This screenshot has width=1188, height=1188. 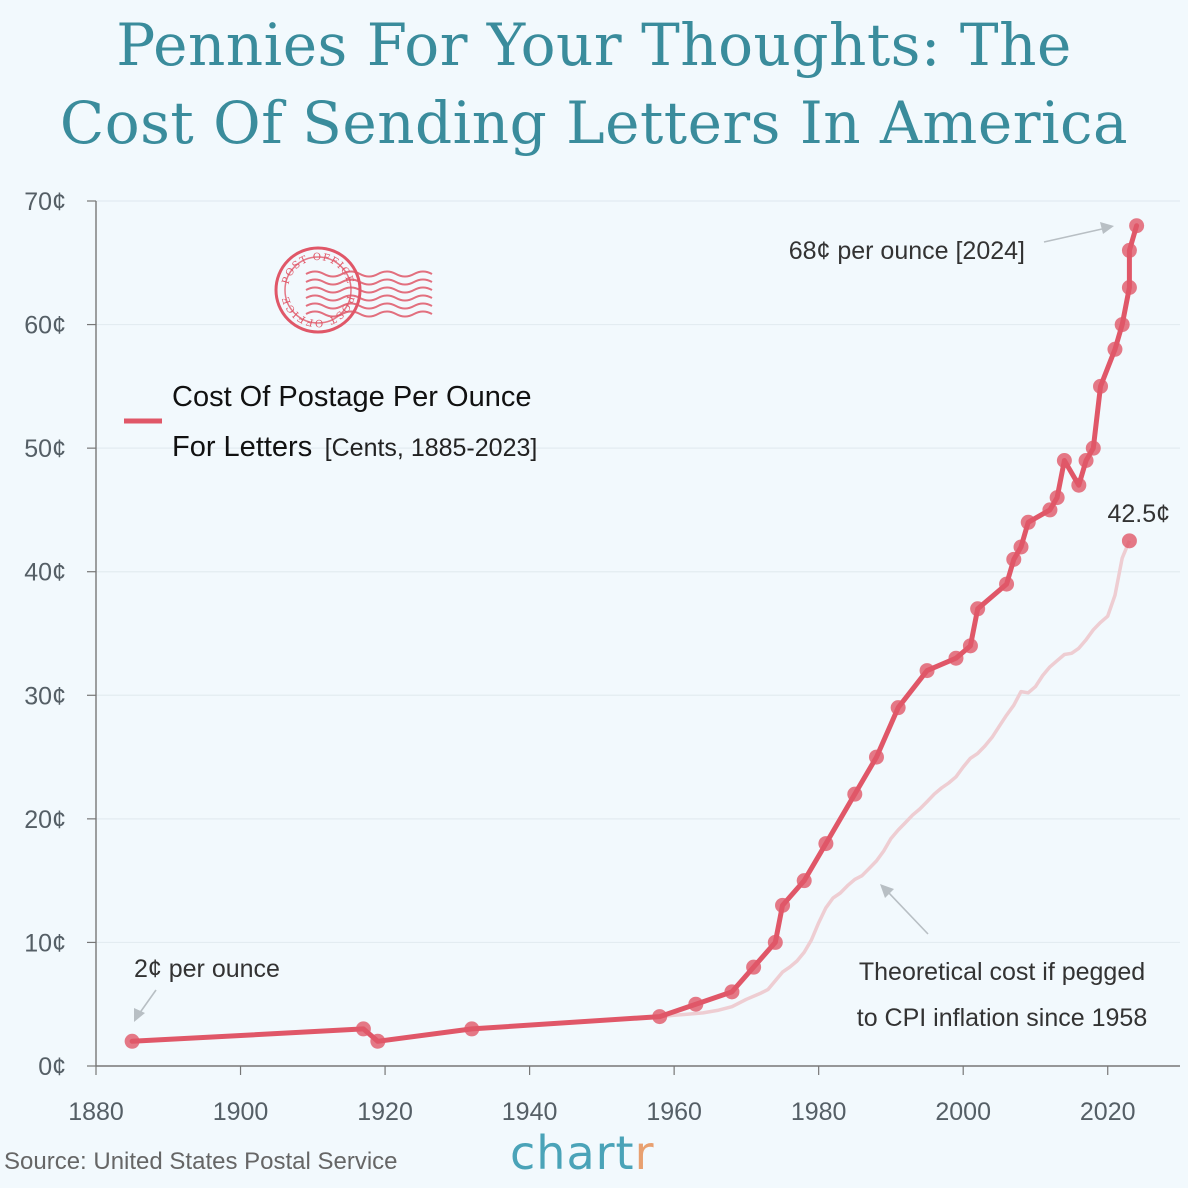 I want to click on annotation-start-arrowhead, so click(x=139, y=1015).